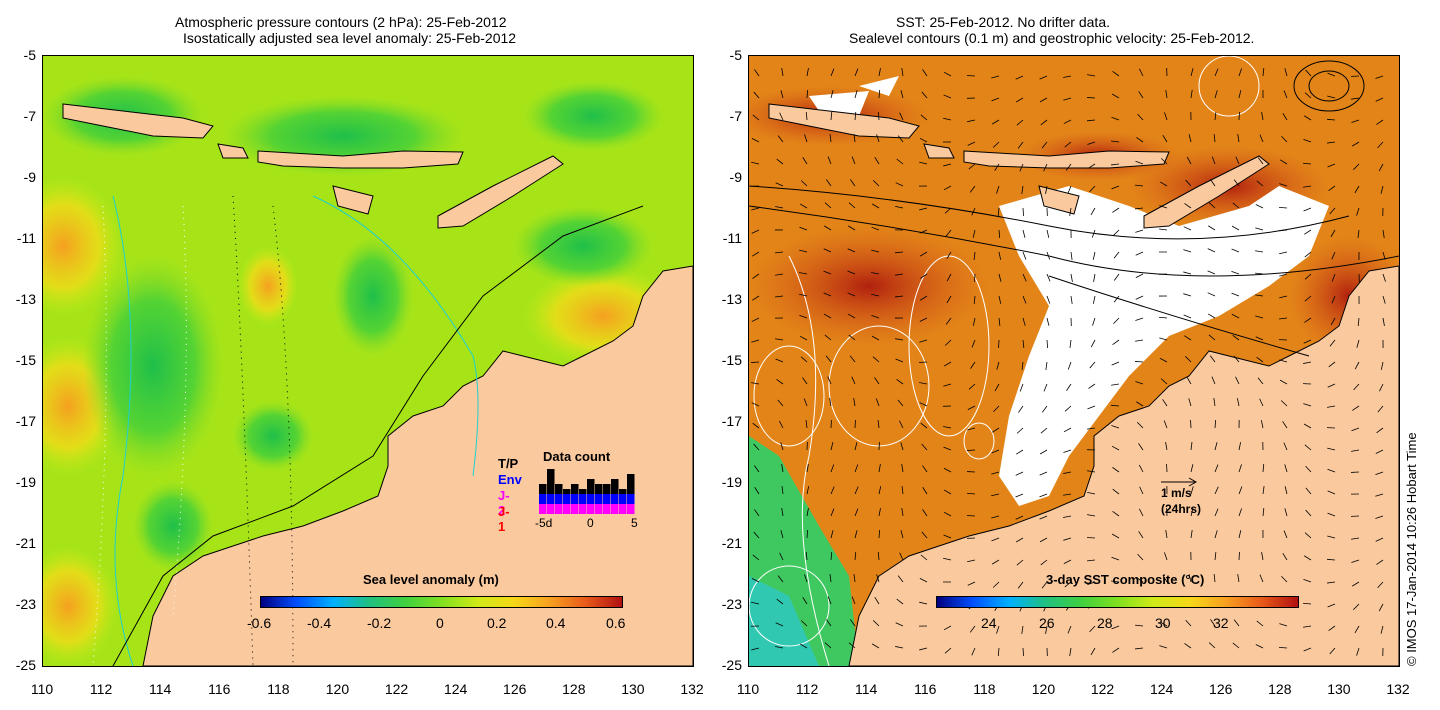  What do you see at coordinates (42, 689) in the screenshot?
I see `longitude-tick-label: 110` at bounding box center [42, 689].